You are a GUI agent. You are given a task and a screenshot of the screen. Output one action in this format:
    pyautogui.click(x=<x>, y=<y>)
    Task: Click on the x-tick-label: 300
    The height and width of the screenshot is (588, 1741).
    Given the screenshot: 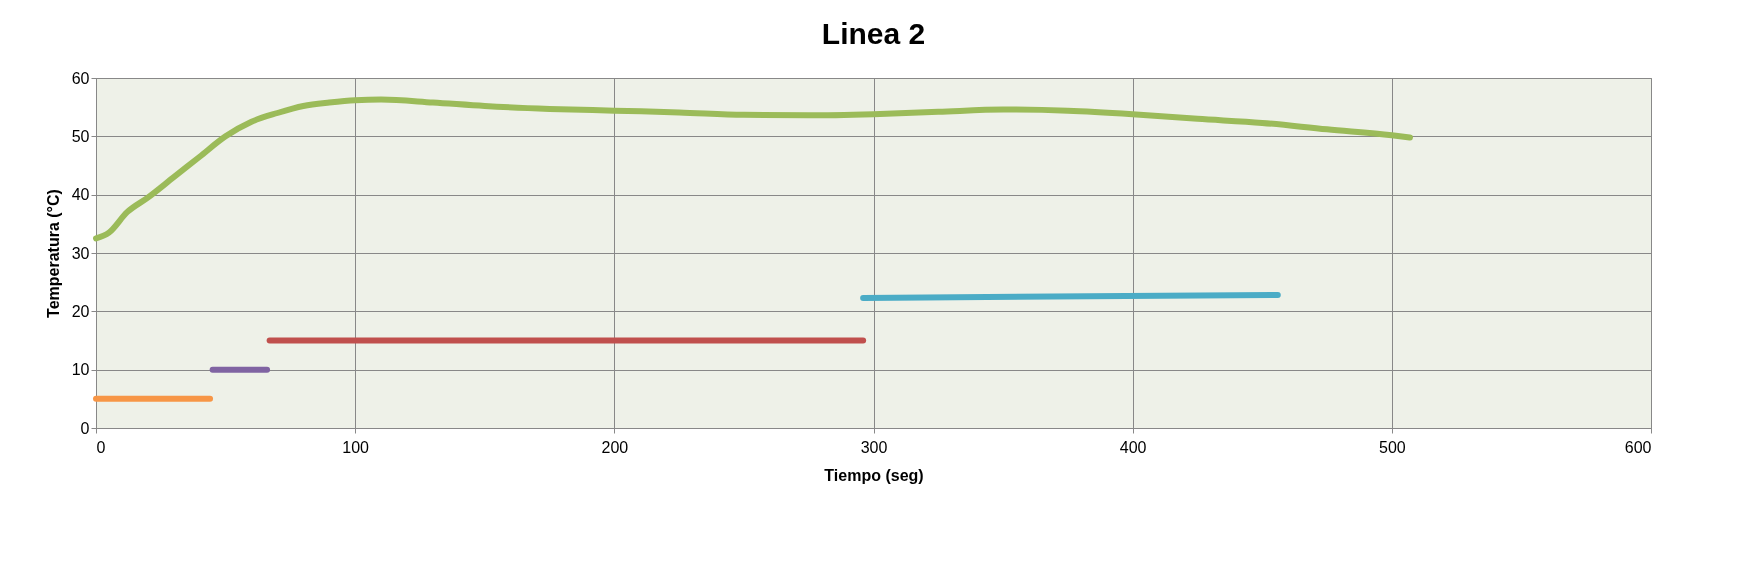 What is the action you would take?
    pyautogui.click(x=874, y=447)
    